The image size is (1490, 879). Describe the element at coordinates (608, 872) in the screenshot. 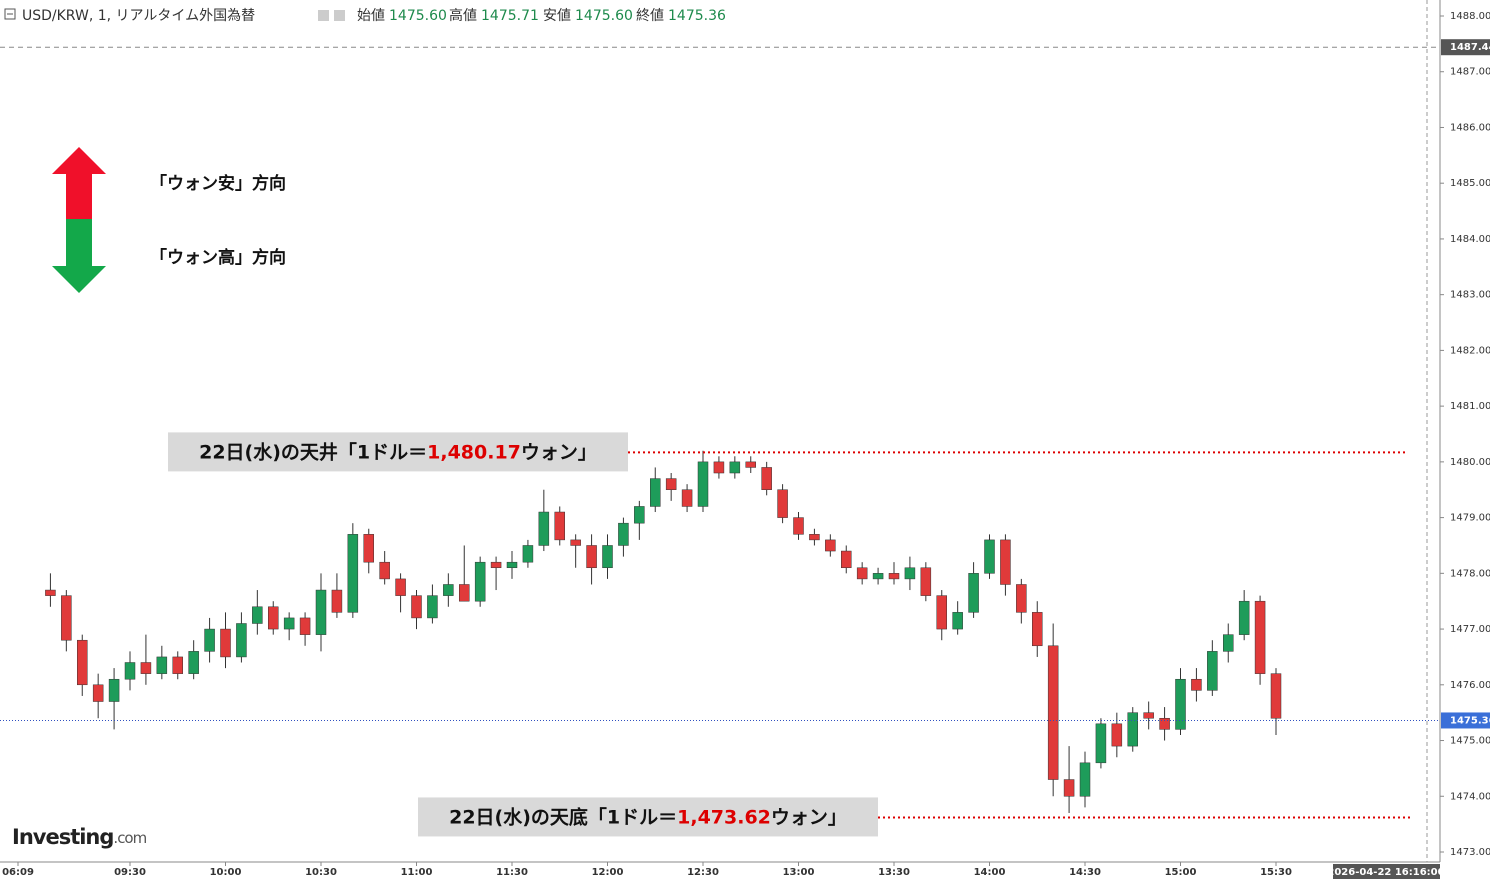

I see `x-tick-label: 12:00` at that location.